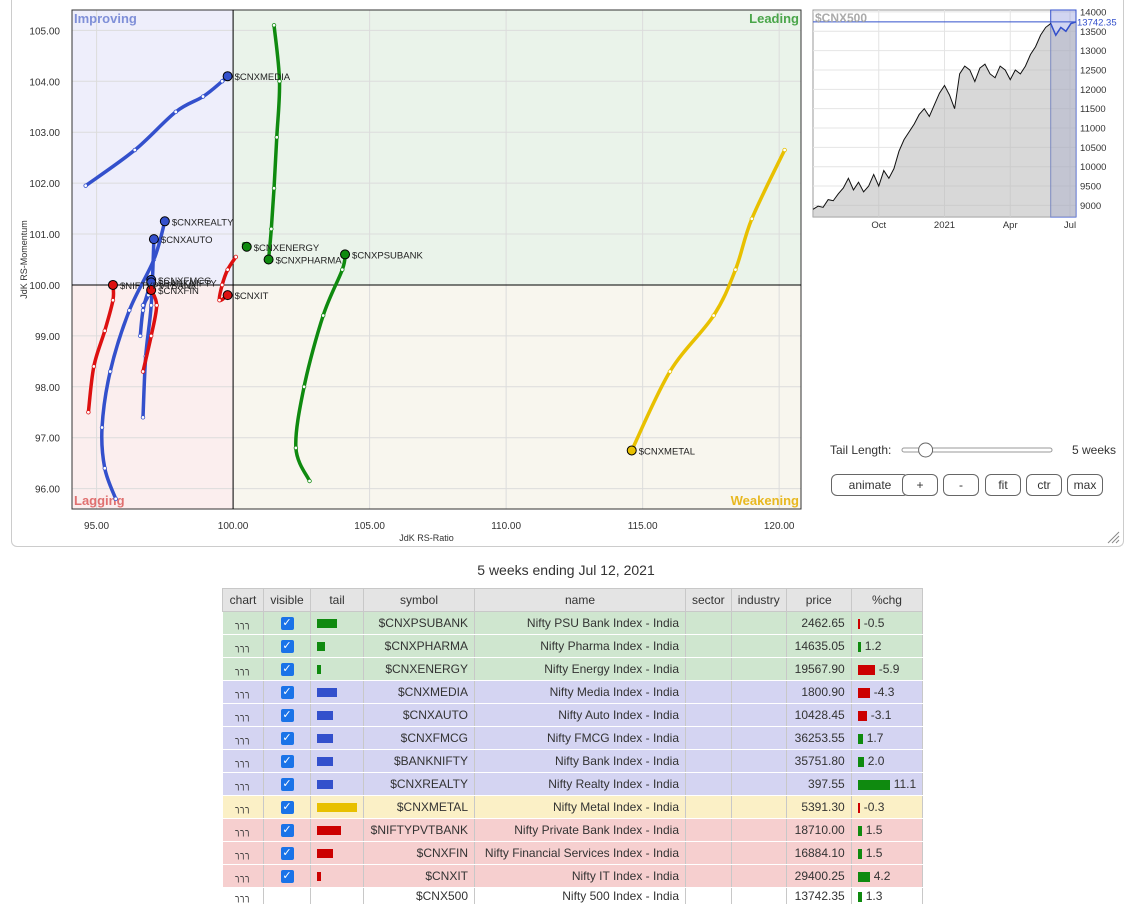 The height and width of the screenshot is (906, 1132). Describe the element at coordinates (345, 254) in the screenshot. I see `head-cnxpsubank` at that location.